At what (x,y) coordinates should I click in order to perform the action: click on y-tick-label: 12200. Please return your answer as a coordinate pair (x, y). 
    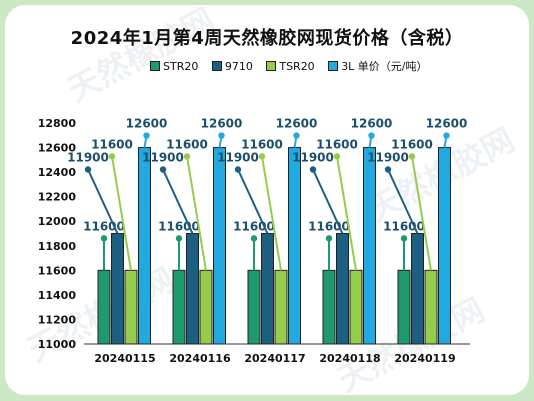
    Looking at the image, I should click on (57, 197).